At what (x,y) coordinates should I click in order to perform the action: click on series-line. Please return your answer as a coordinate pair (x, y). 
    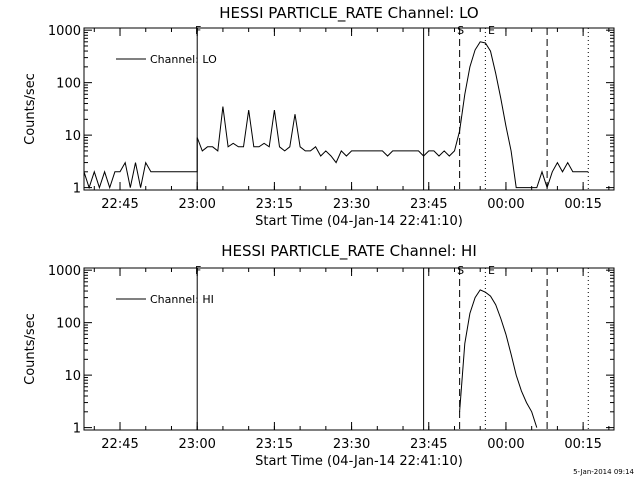
    Looking at the image, I should click on (498, 358).